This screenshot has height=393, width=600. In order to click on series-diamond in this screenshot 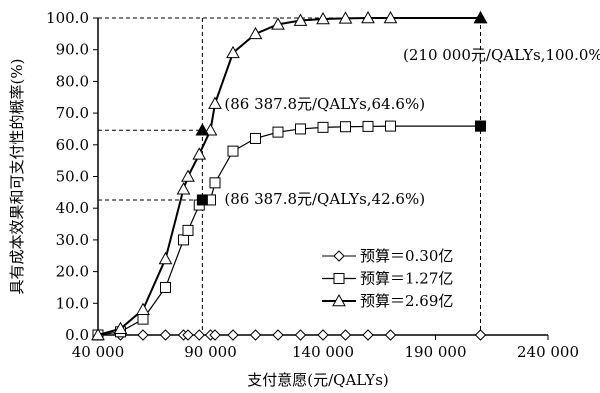, I will do `click(289, 335)`.